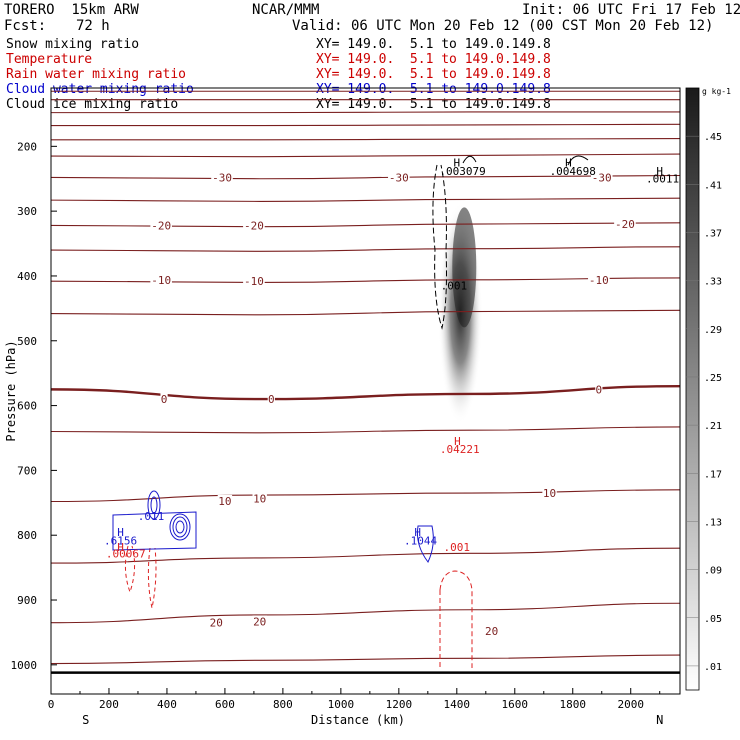 The height and width of the screenshot is (740, 740). Describe the element at coordinates (151, 516) in the screenshot. I see `contour-annotation: .011` at that location.